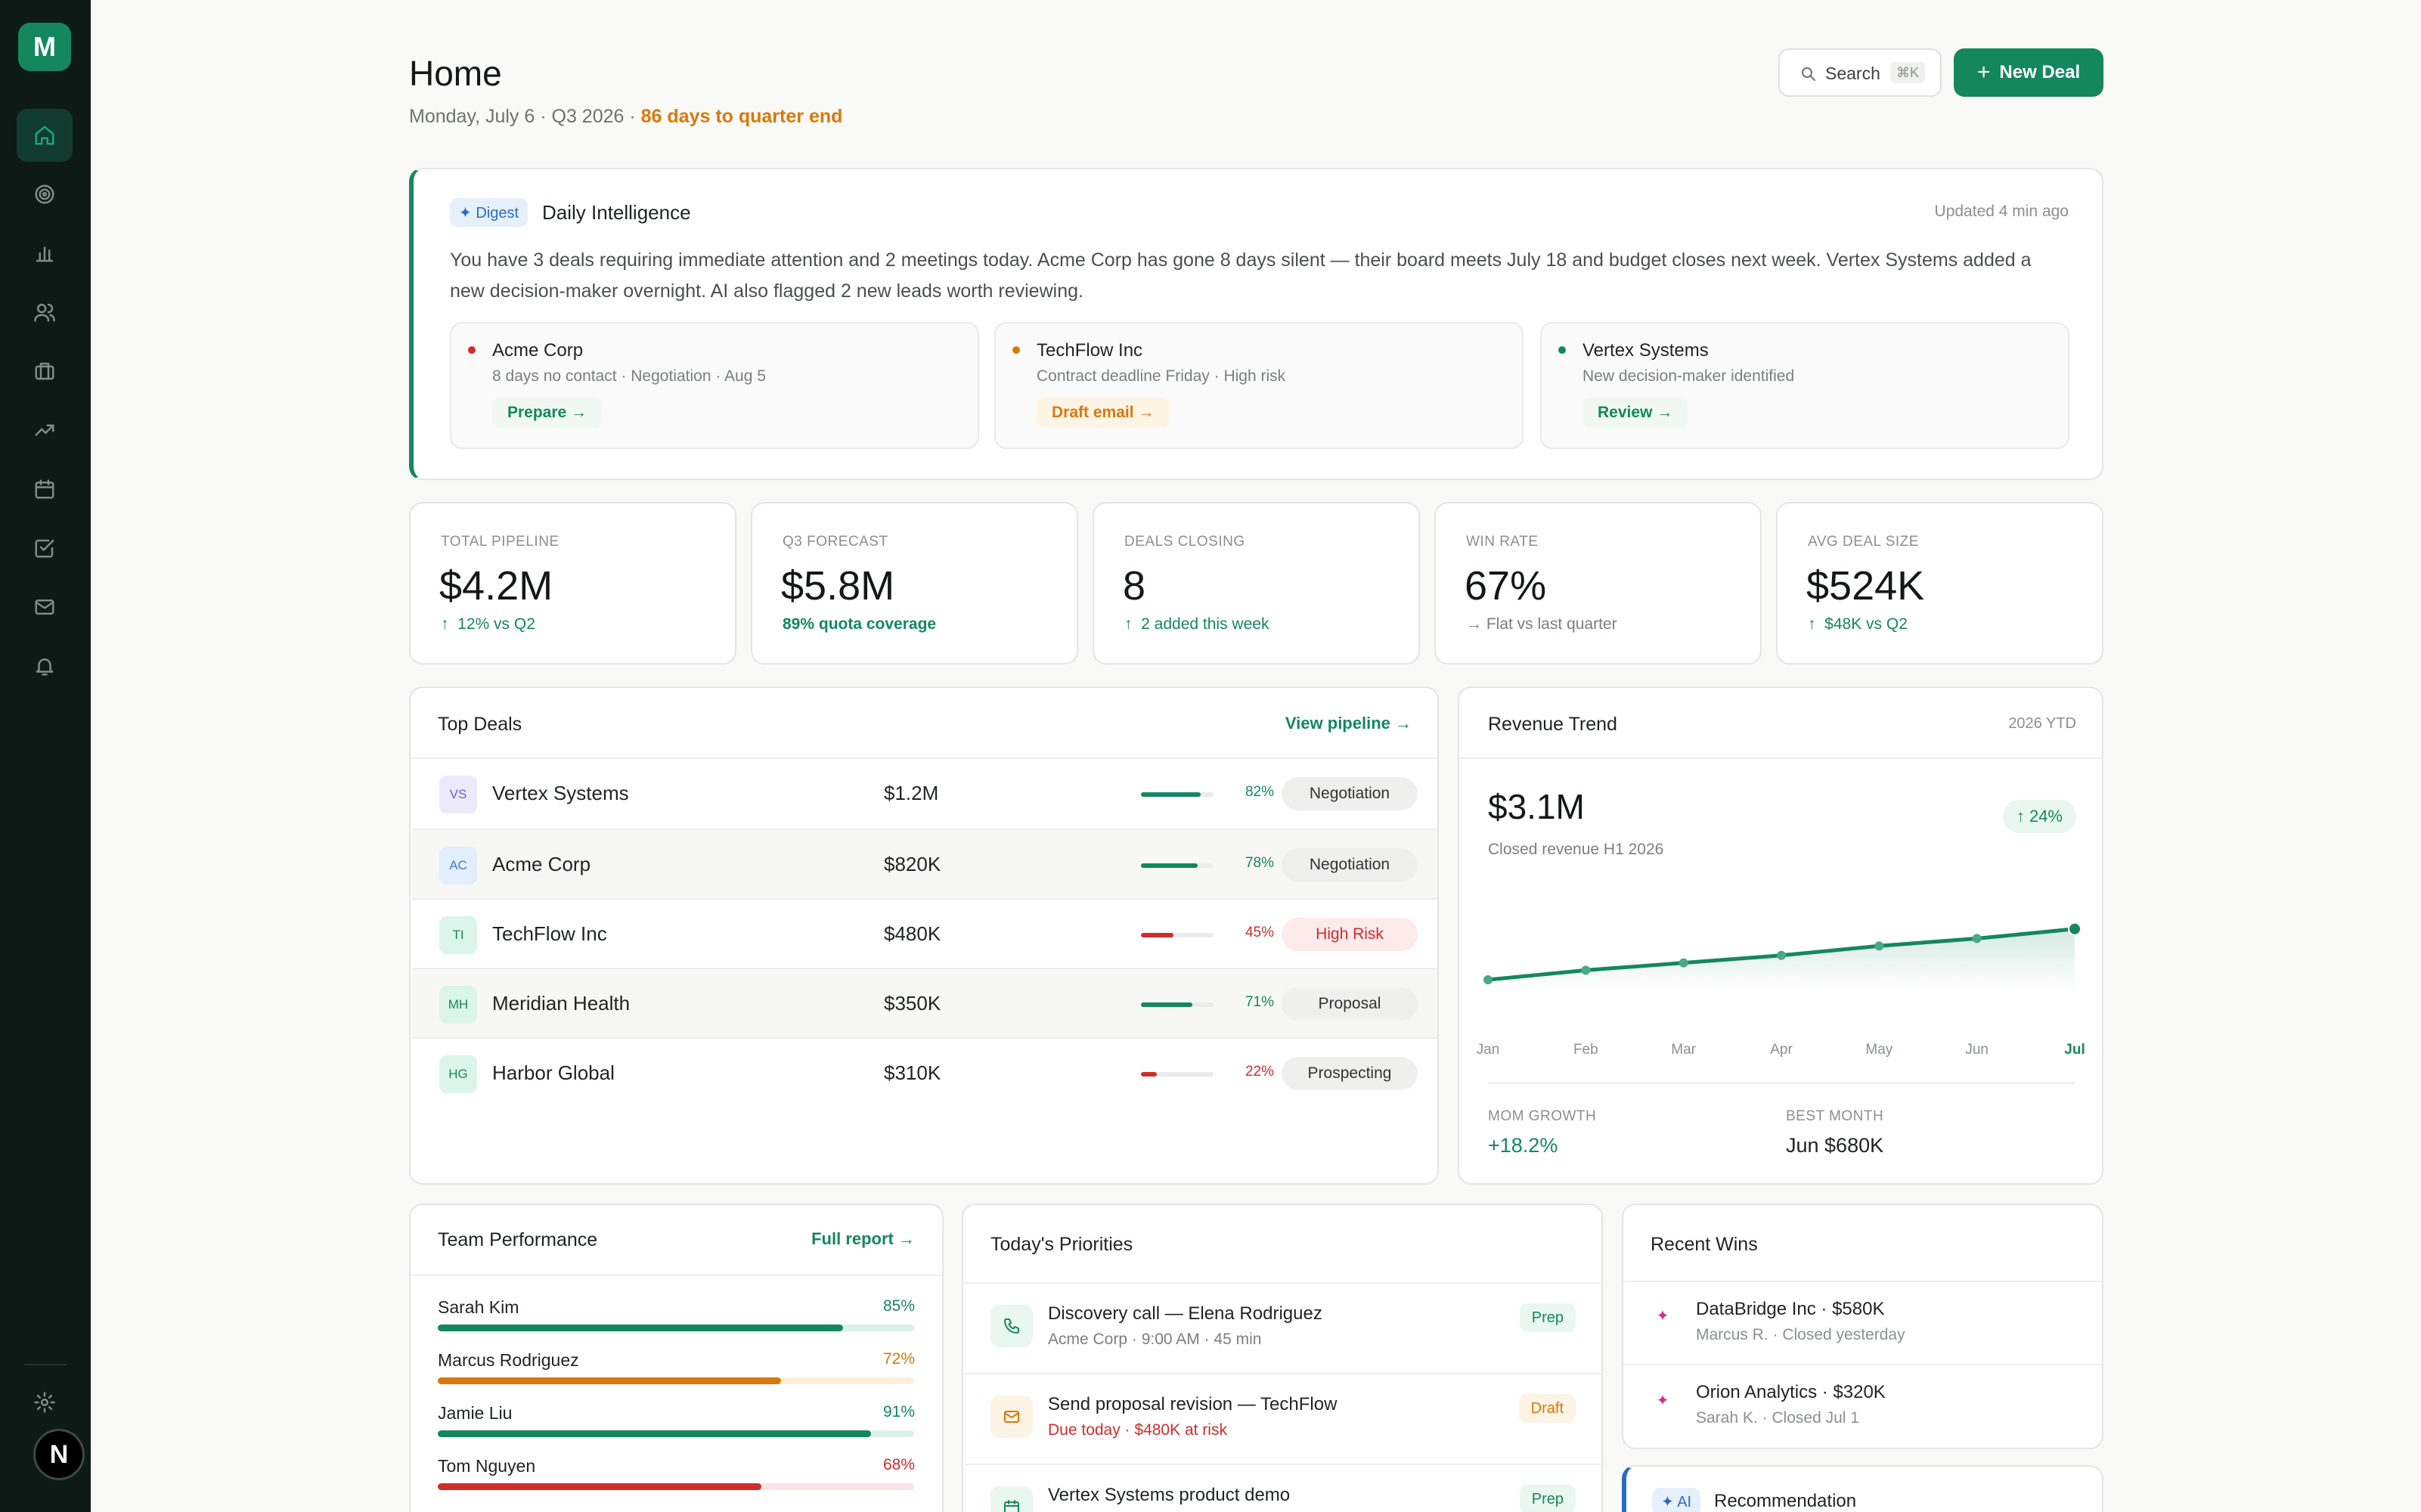  Describe the element at coordinates (573, 583) in the screenshot. I see `kpi-card-total-pipeline: TOTAL PIPELINE $4.2M ↑ 12% vs Q2` at that location.